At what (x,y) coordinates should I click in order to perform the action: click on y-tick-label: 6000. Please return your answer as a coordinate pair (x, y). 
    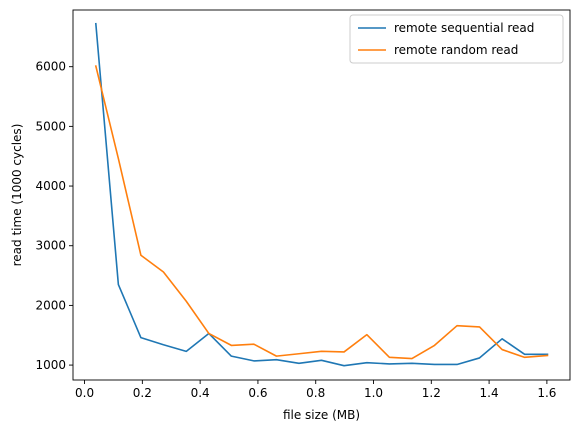
    Looking at the image, I should click on (50, 67).